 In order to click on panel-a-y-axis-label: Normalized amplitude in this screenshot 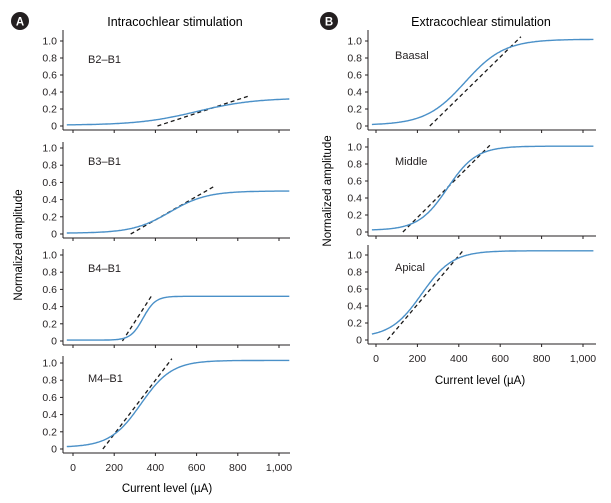, I will do `click(19, 244)`.